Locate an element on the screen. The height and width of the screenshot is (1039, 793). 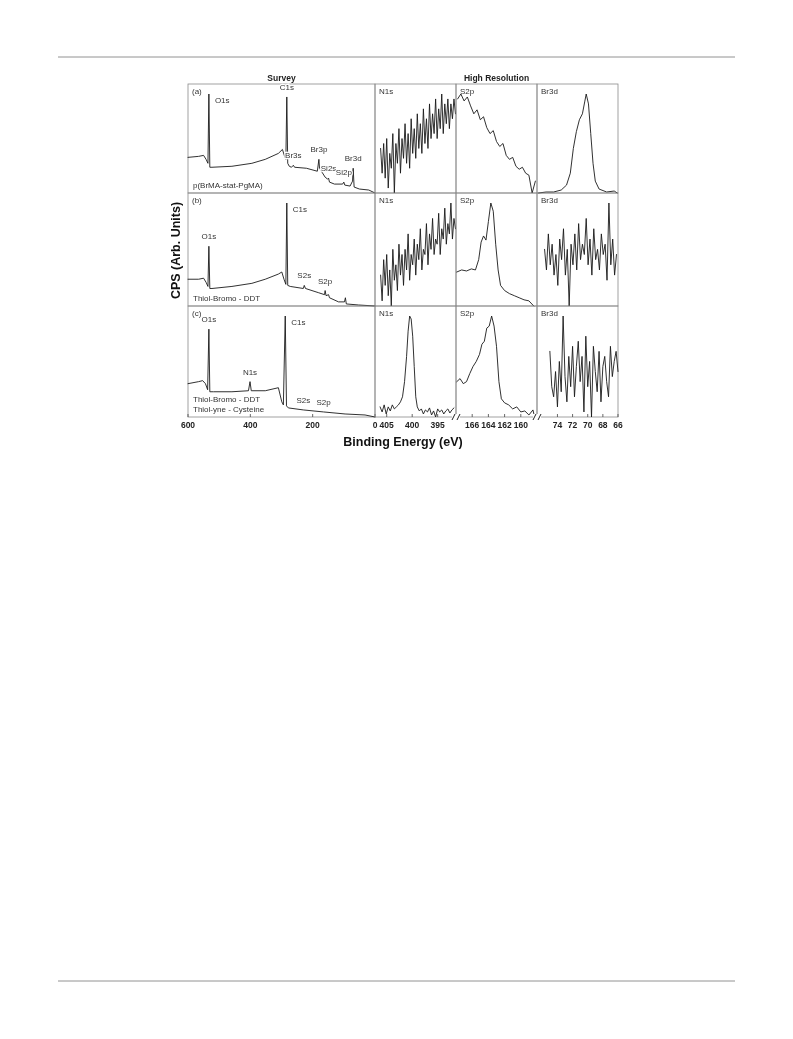
chart-title: Survey is located at coordinates (281, 78).